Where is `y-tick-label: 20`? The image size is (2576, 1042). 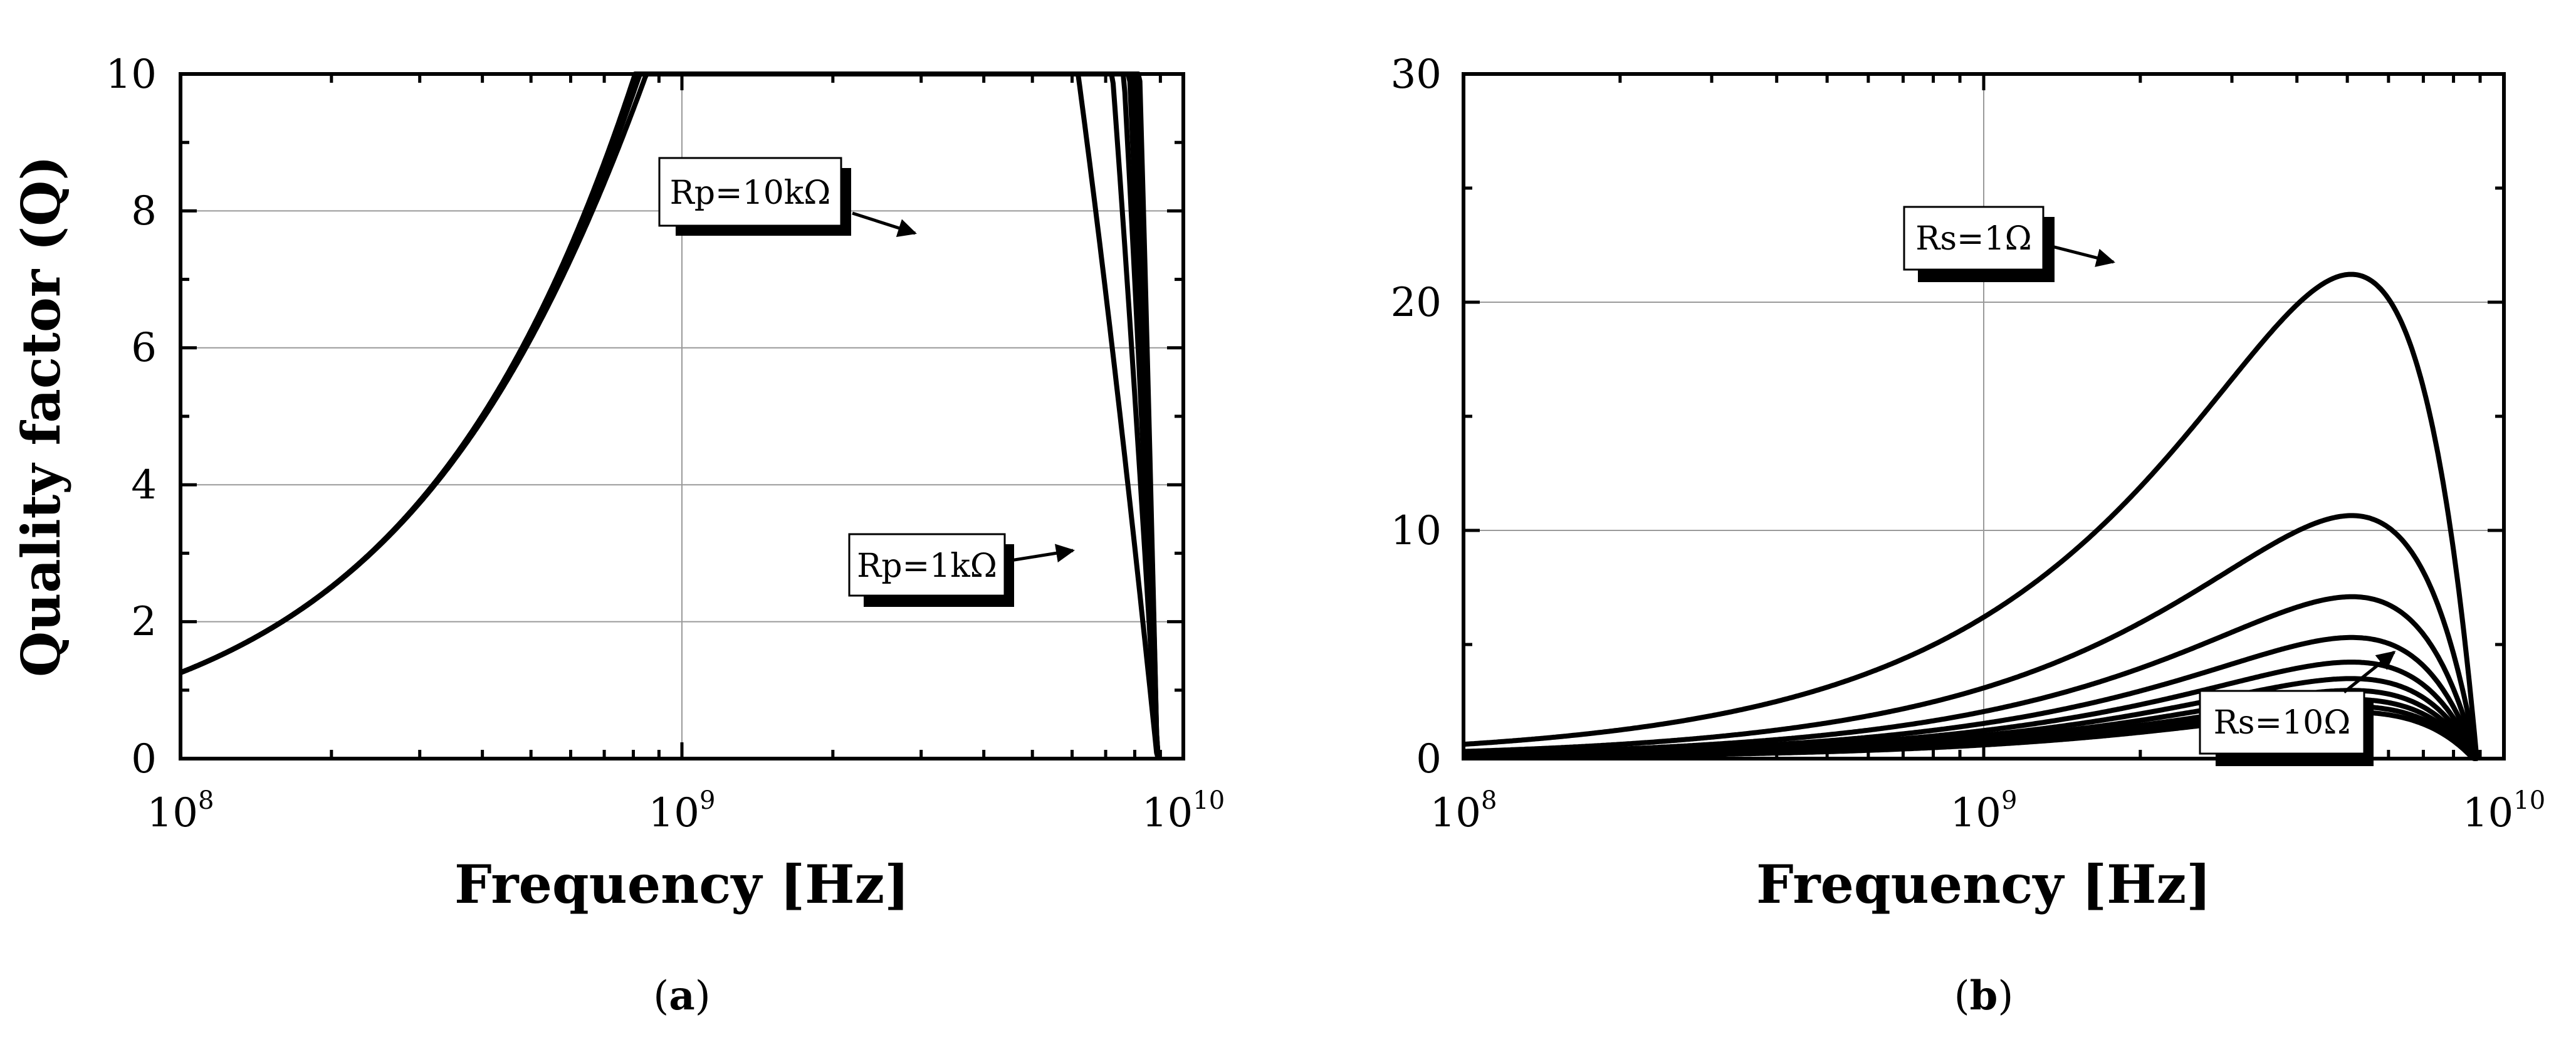
y-tick-label: 20 is located at coordinates (1416, 303).